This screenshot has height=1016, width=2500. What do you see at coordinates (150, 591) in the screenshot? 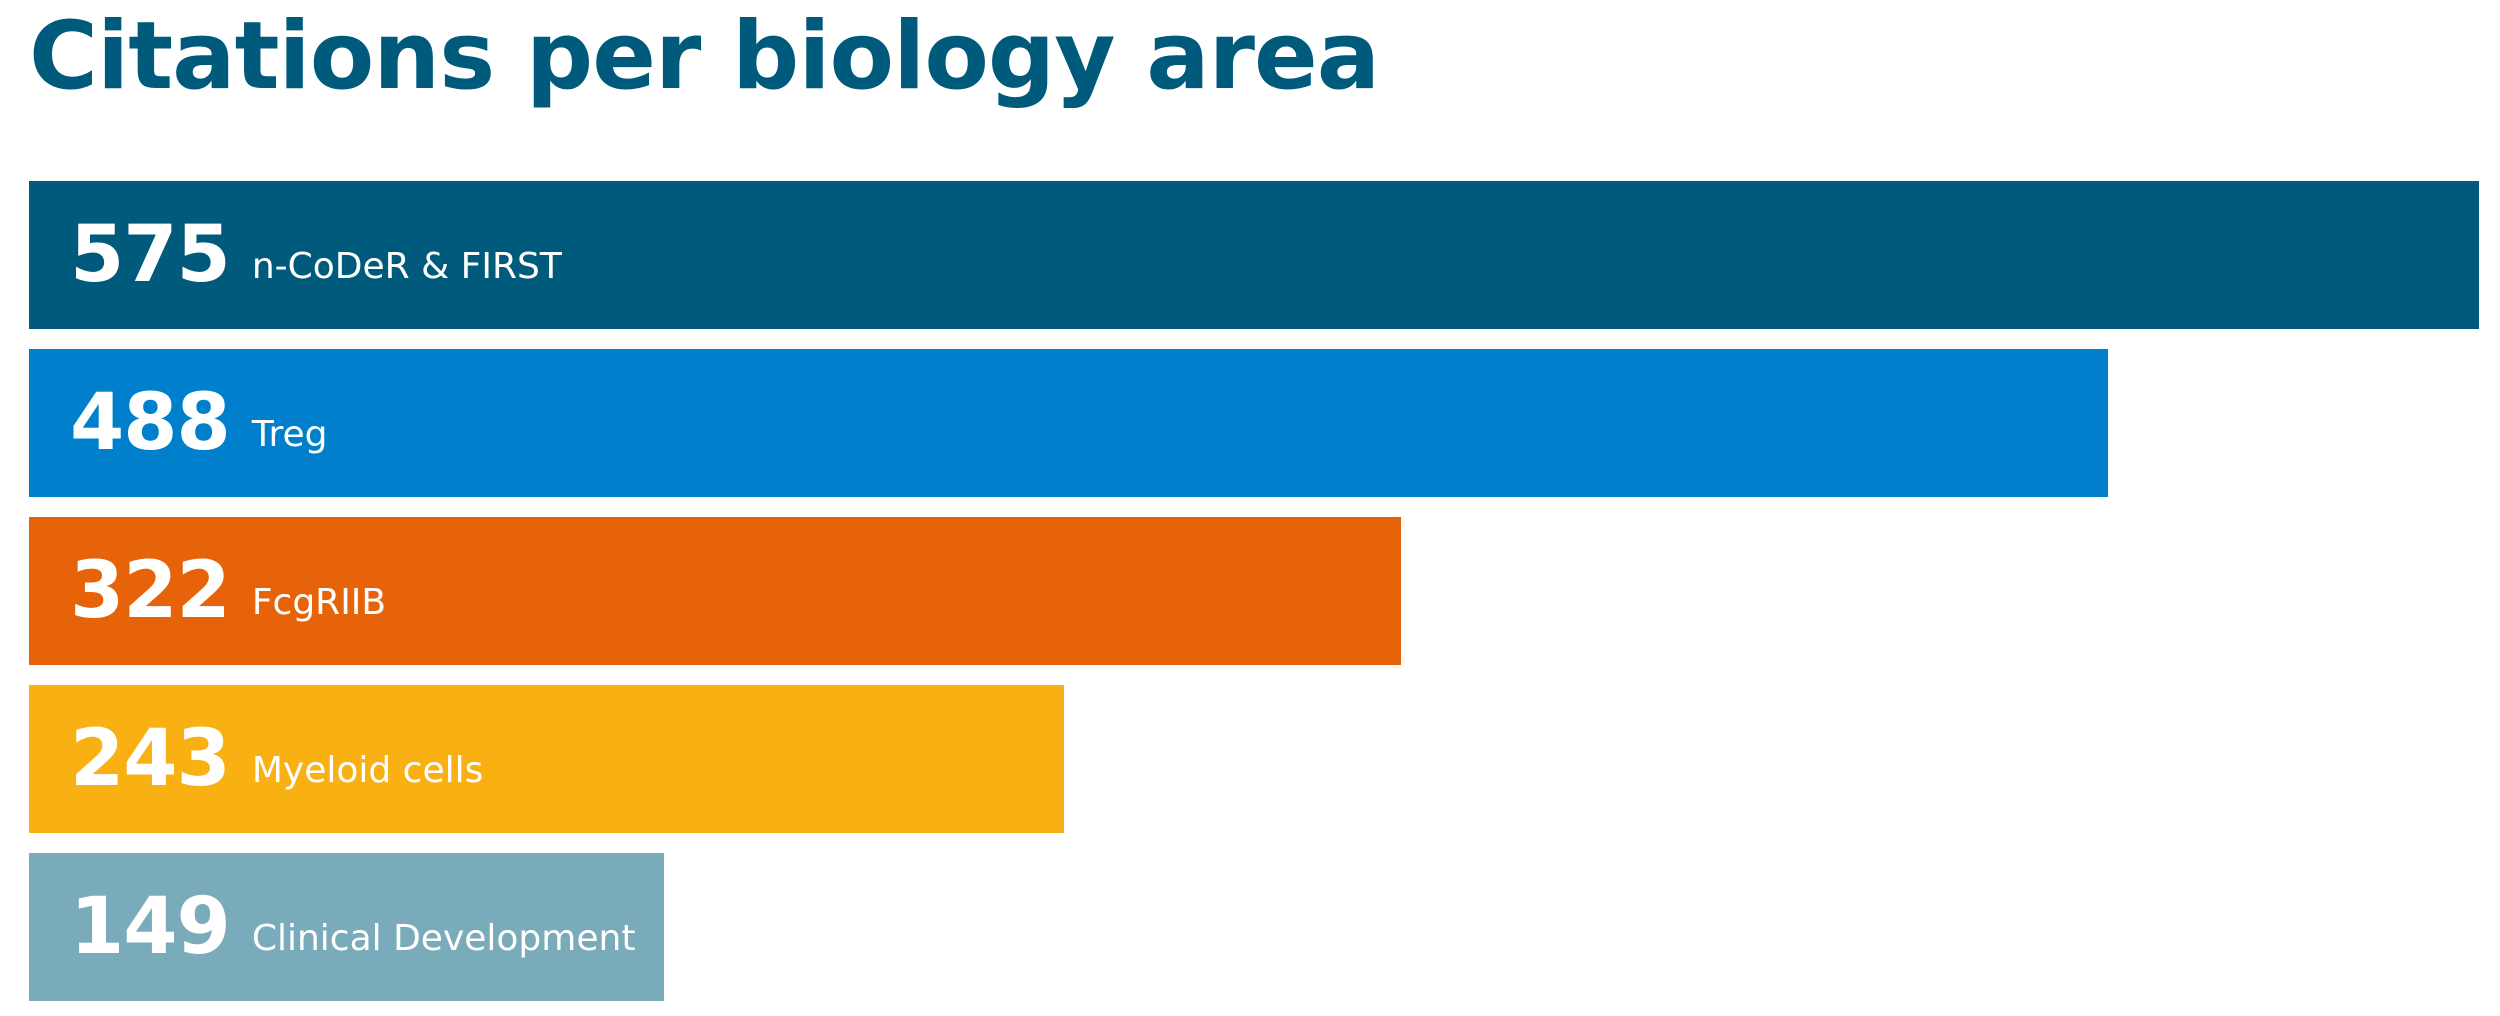
I see `bar-value-label: 322` at bounding box center [150, 591].